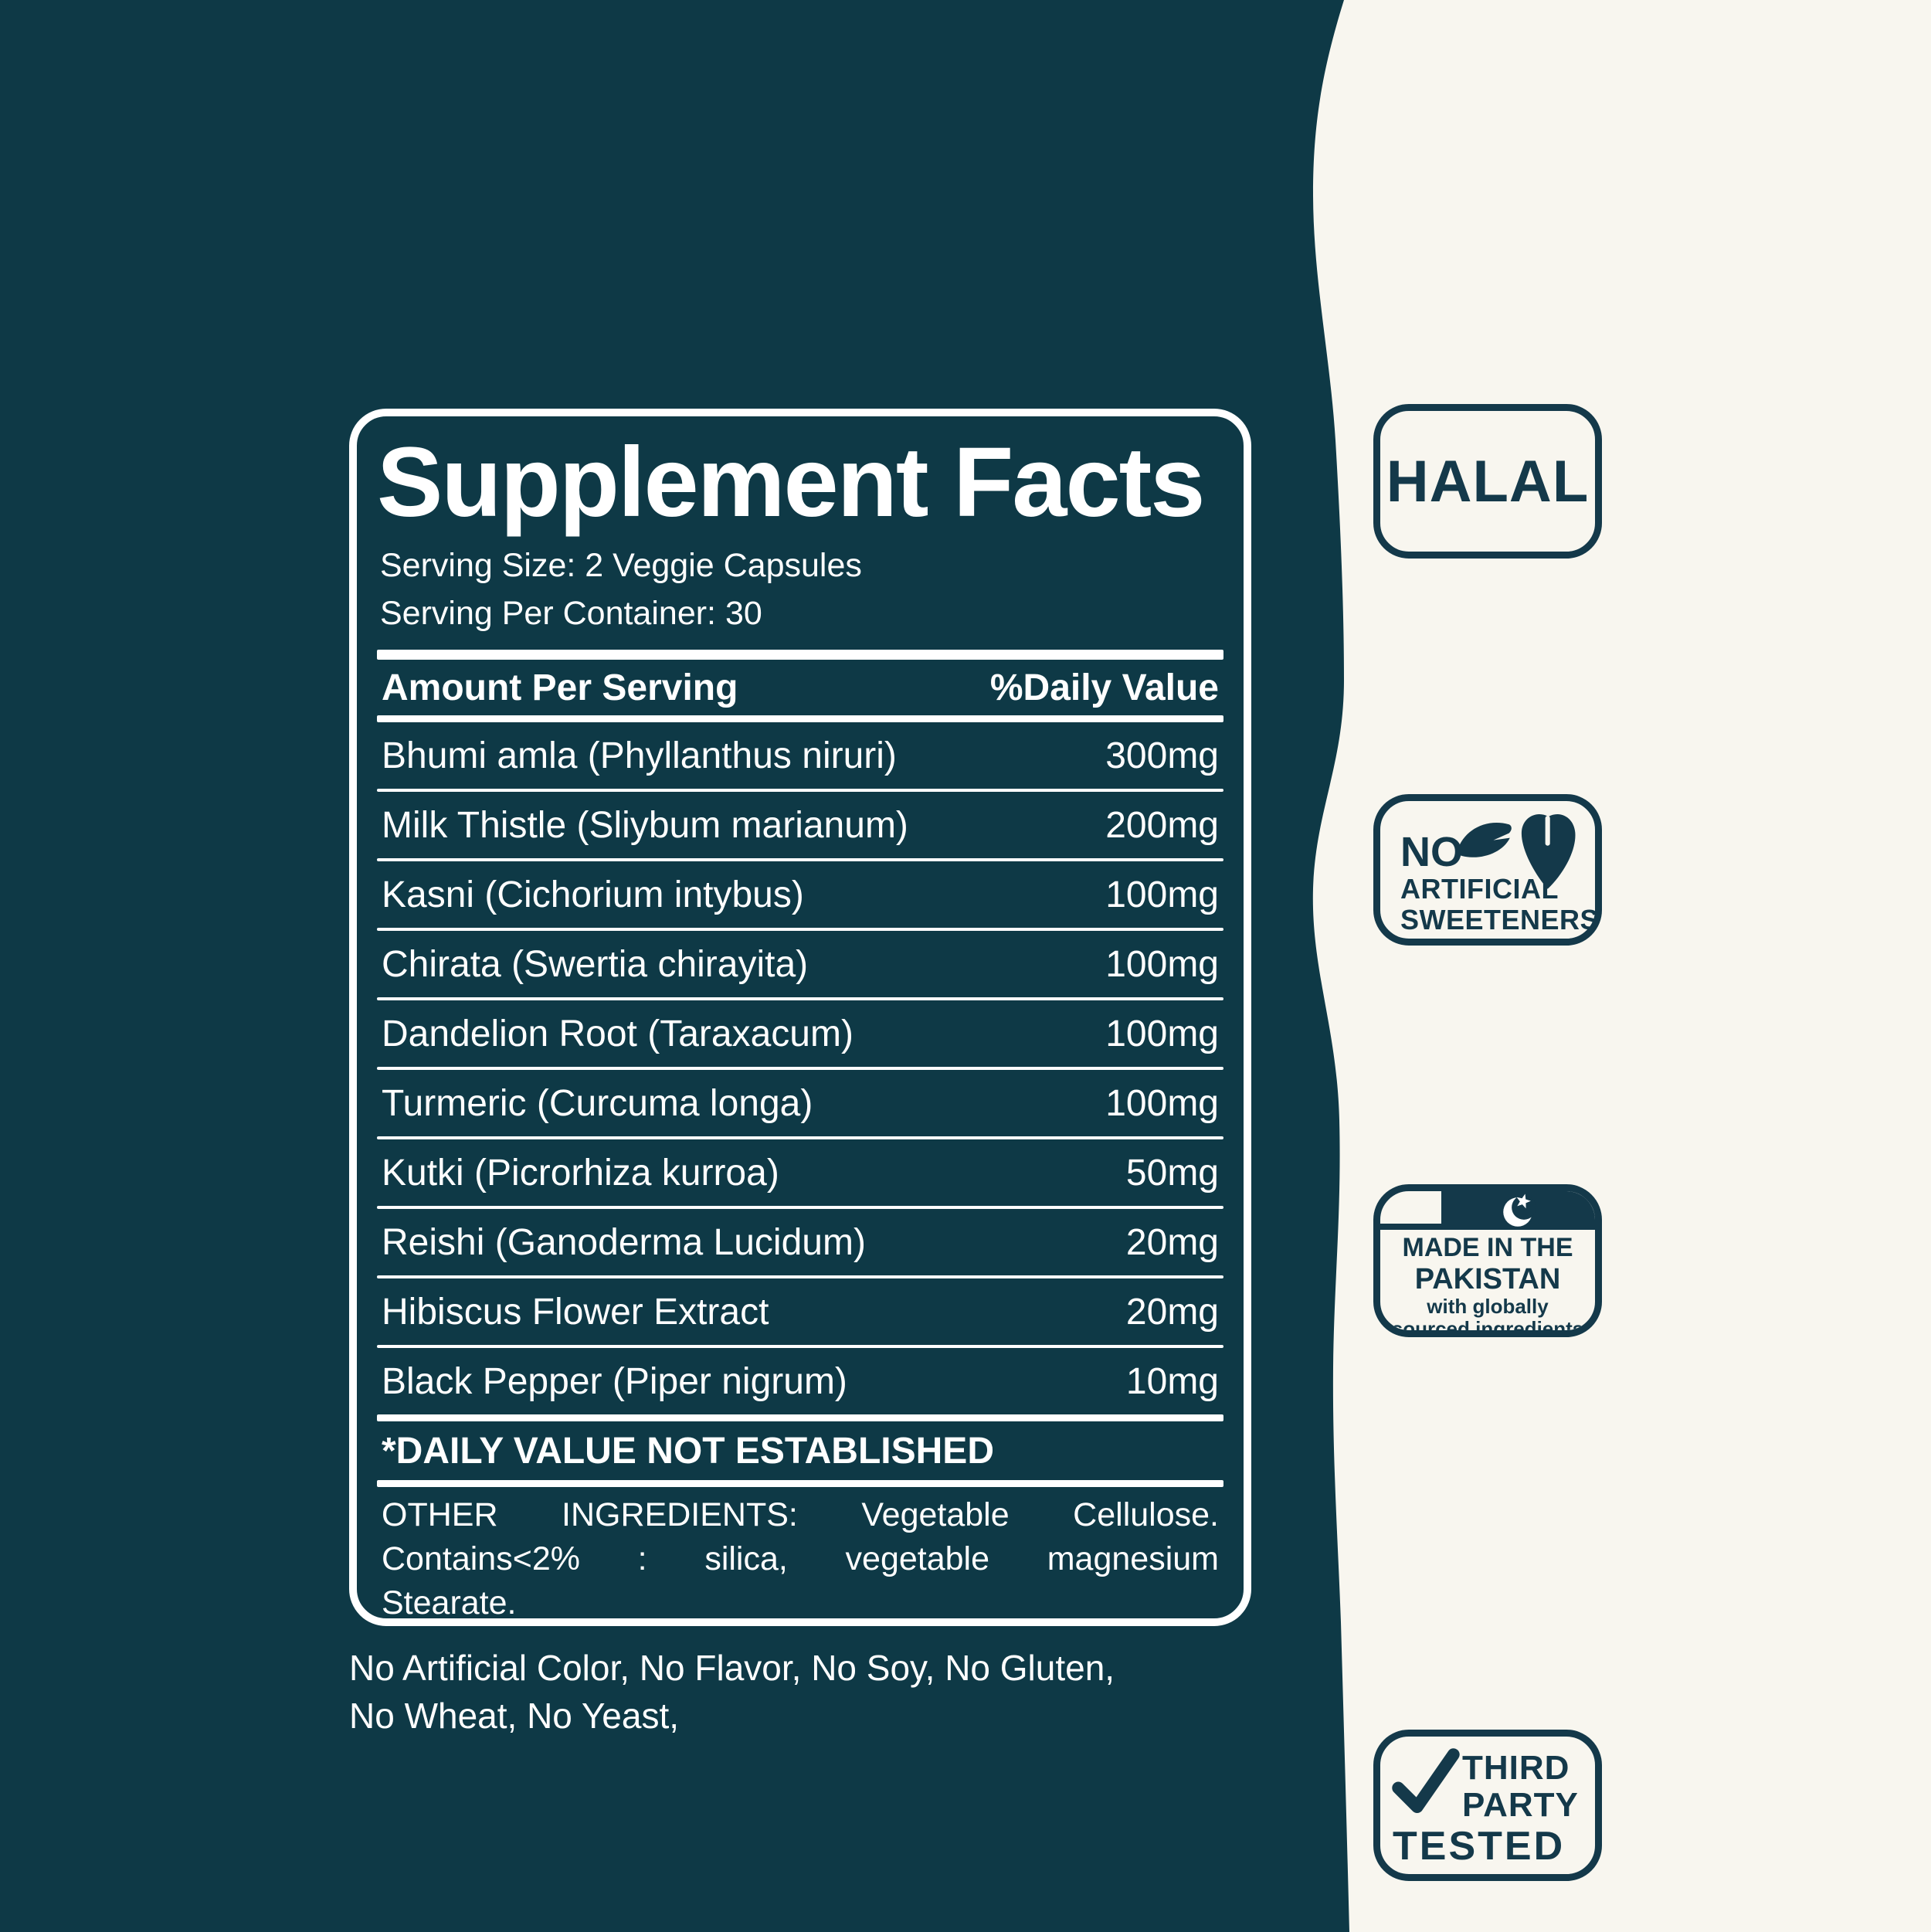  What do you see at coordinates (1516, 851) in the screenshot?
I see `leaves-icon` at bounding box center [1516, 851].